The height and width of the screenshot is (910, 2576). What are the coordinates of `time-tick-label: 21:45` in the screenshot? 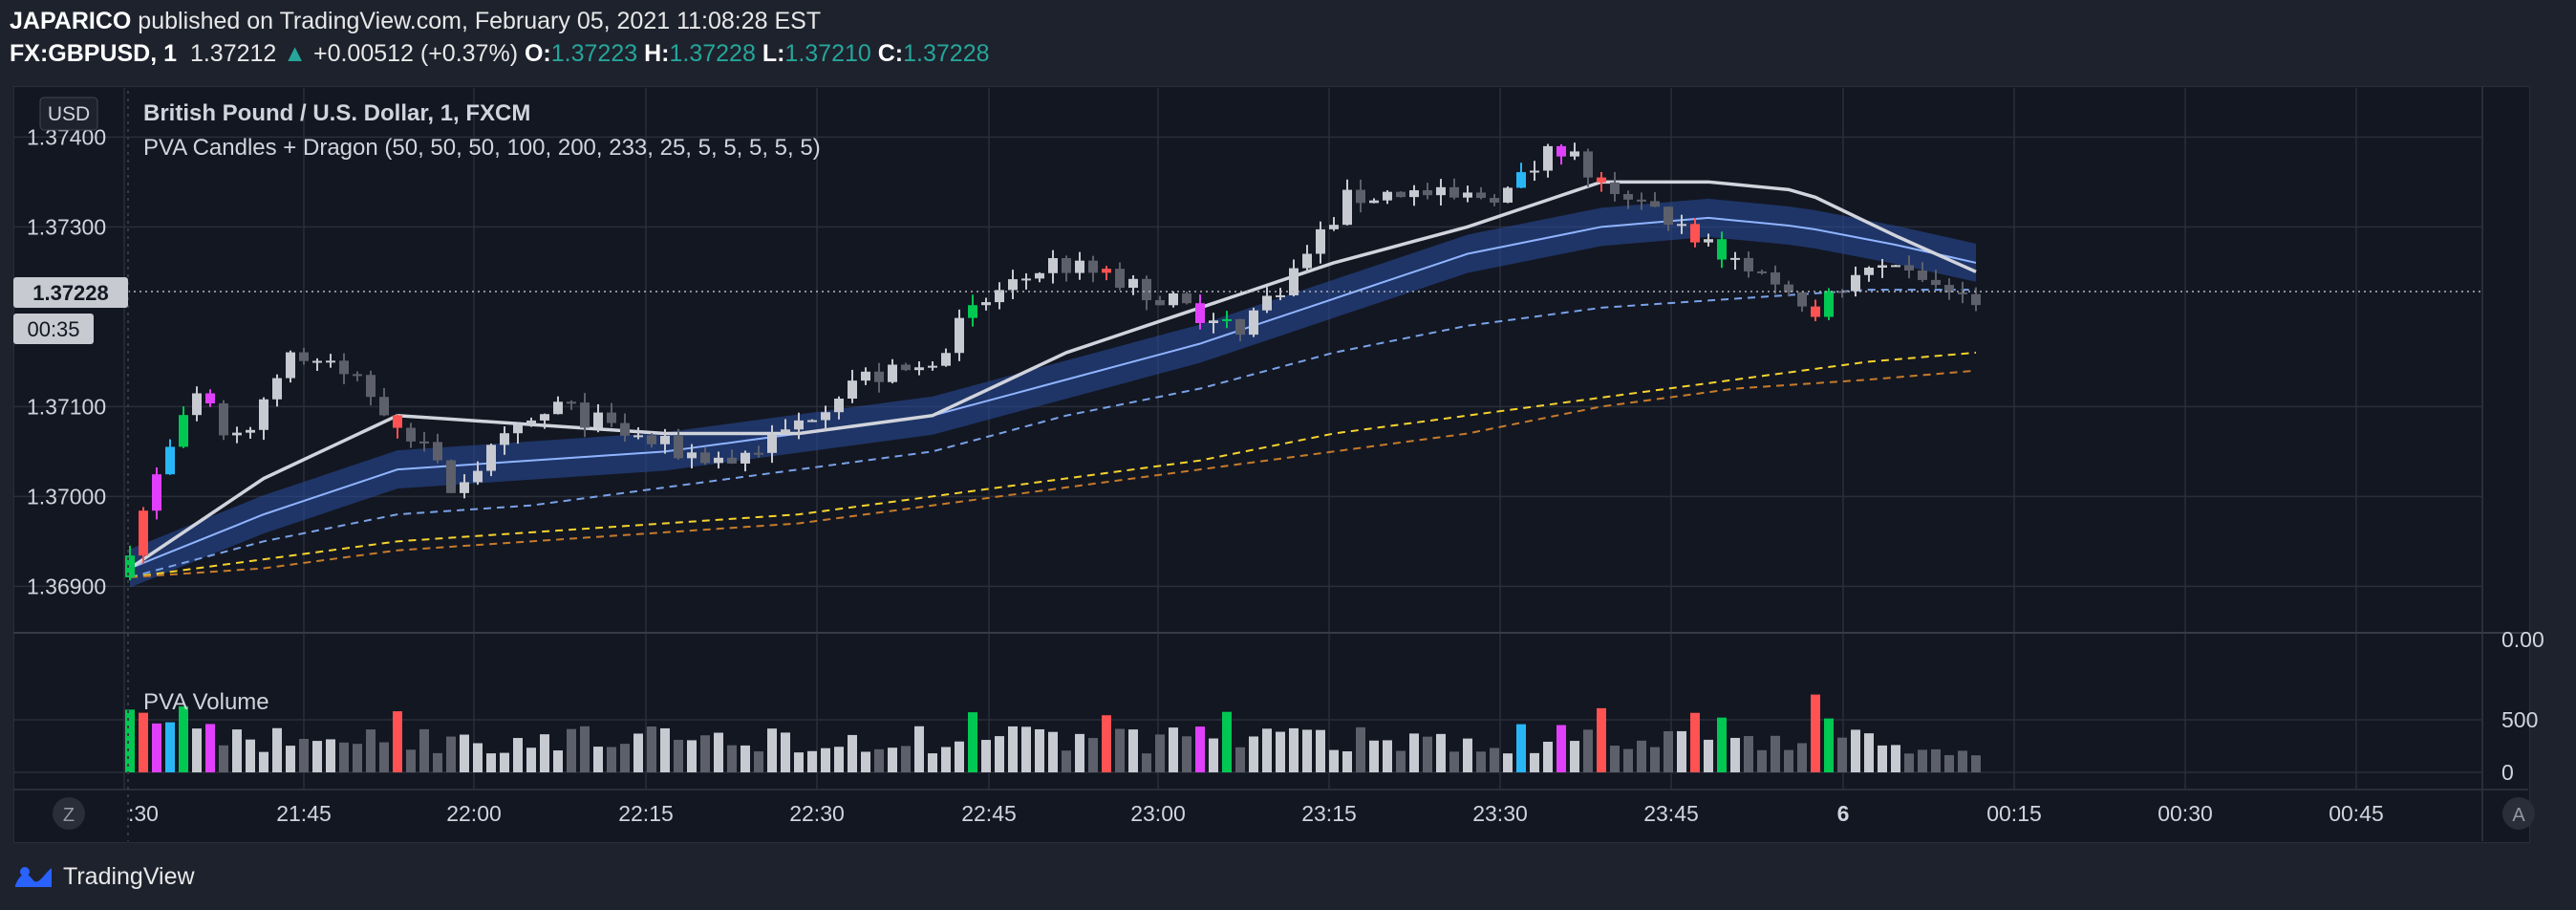 It's located at (304, 813).